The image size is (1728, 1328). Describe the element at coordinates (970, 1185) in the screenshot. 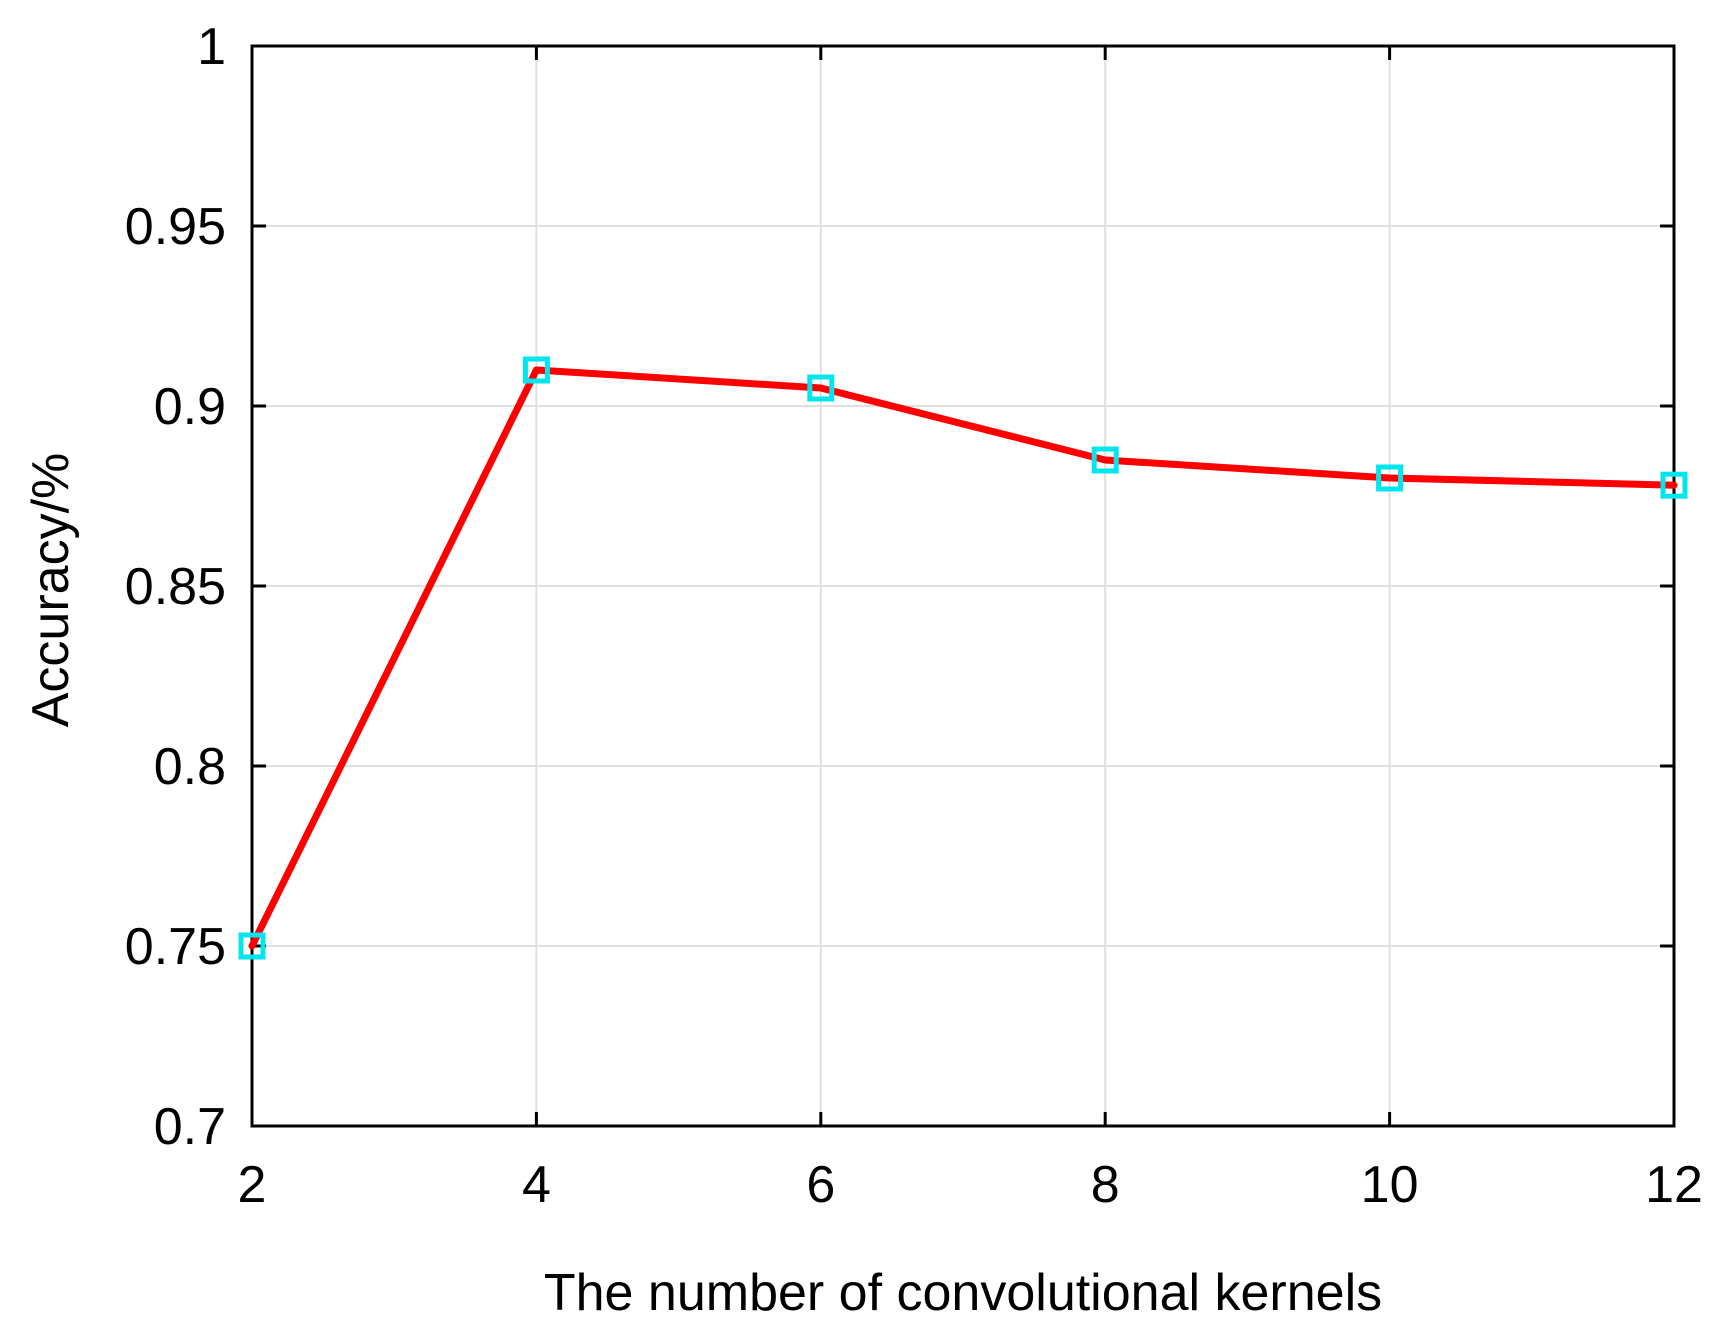

I see `x-tick-labels: 2 4 6 8 10 12` at that location.